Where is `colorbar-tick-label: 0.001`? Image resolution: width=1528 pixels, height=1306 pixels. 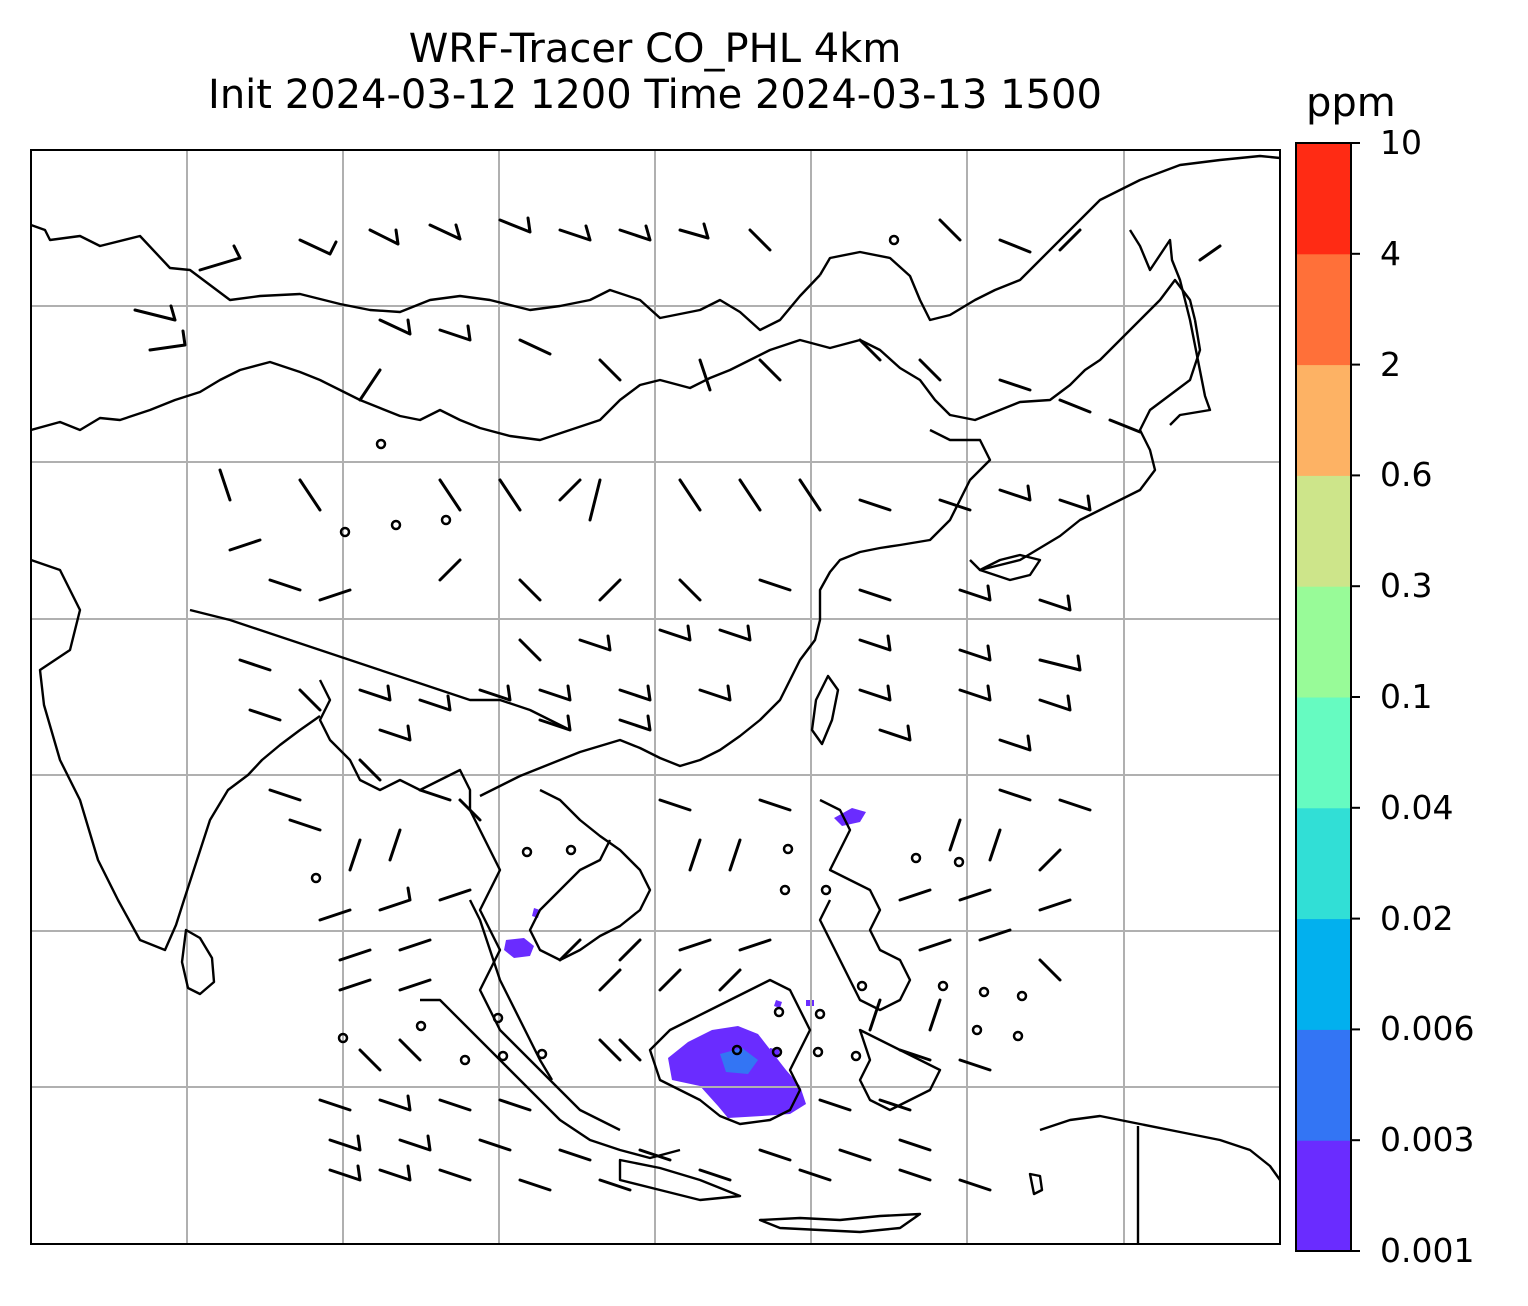 colorbar-tick-label: 0.001 is located at coordinates (1427, 1250).